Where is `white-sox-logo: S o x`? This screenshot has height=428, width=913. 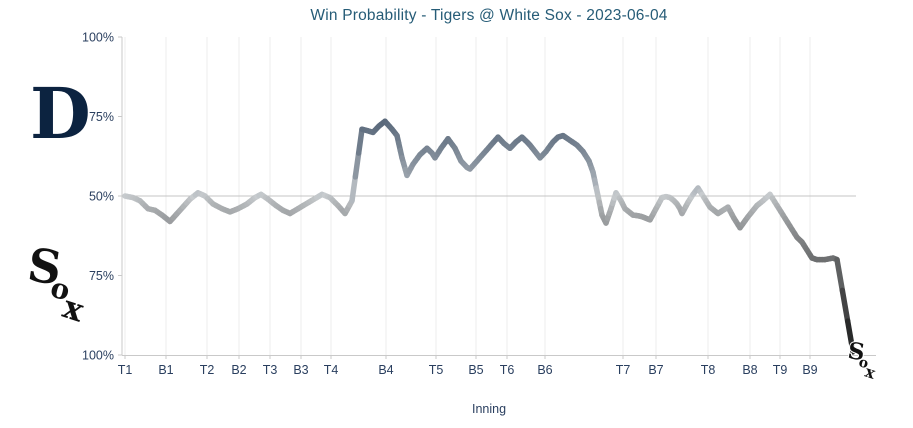 white-sox-logo: S o x is located at coordinates (56, 283).